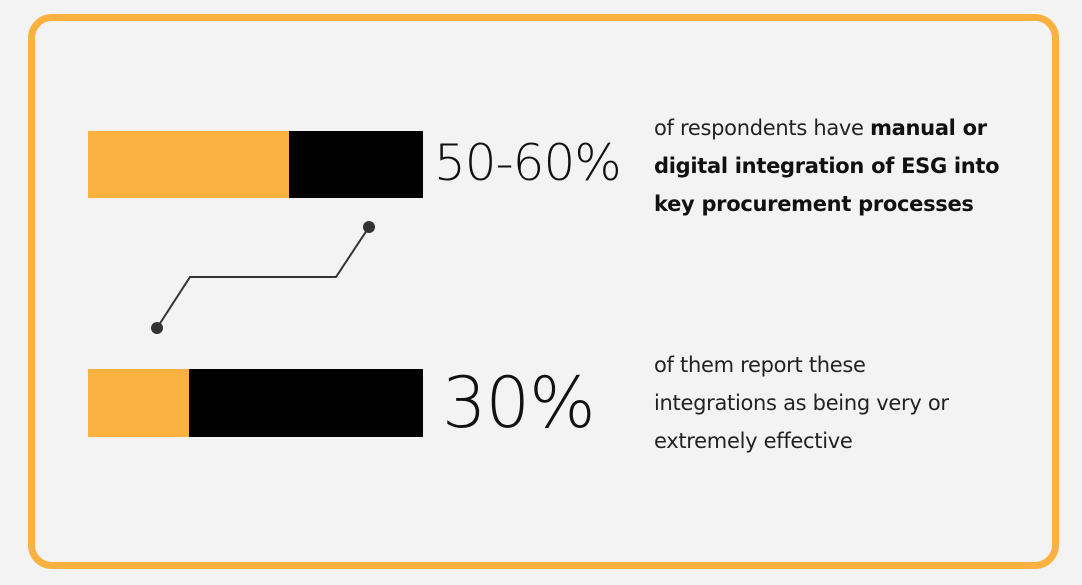 This screenshot has height=585, width=1082. Describe the element at coordinates (369, 227) in the screenshot. I see `connector-dot-end` at that location.